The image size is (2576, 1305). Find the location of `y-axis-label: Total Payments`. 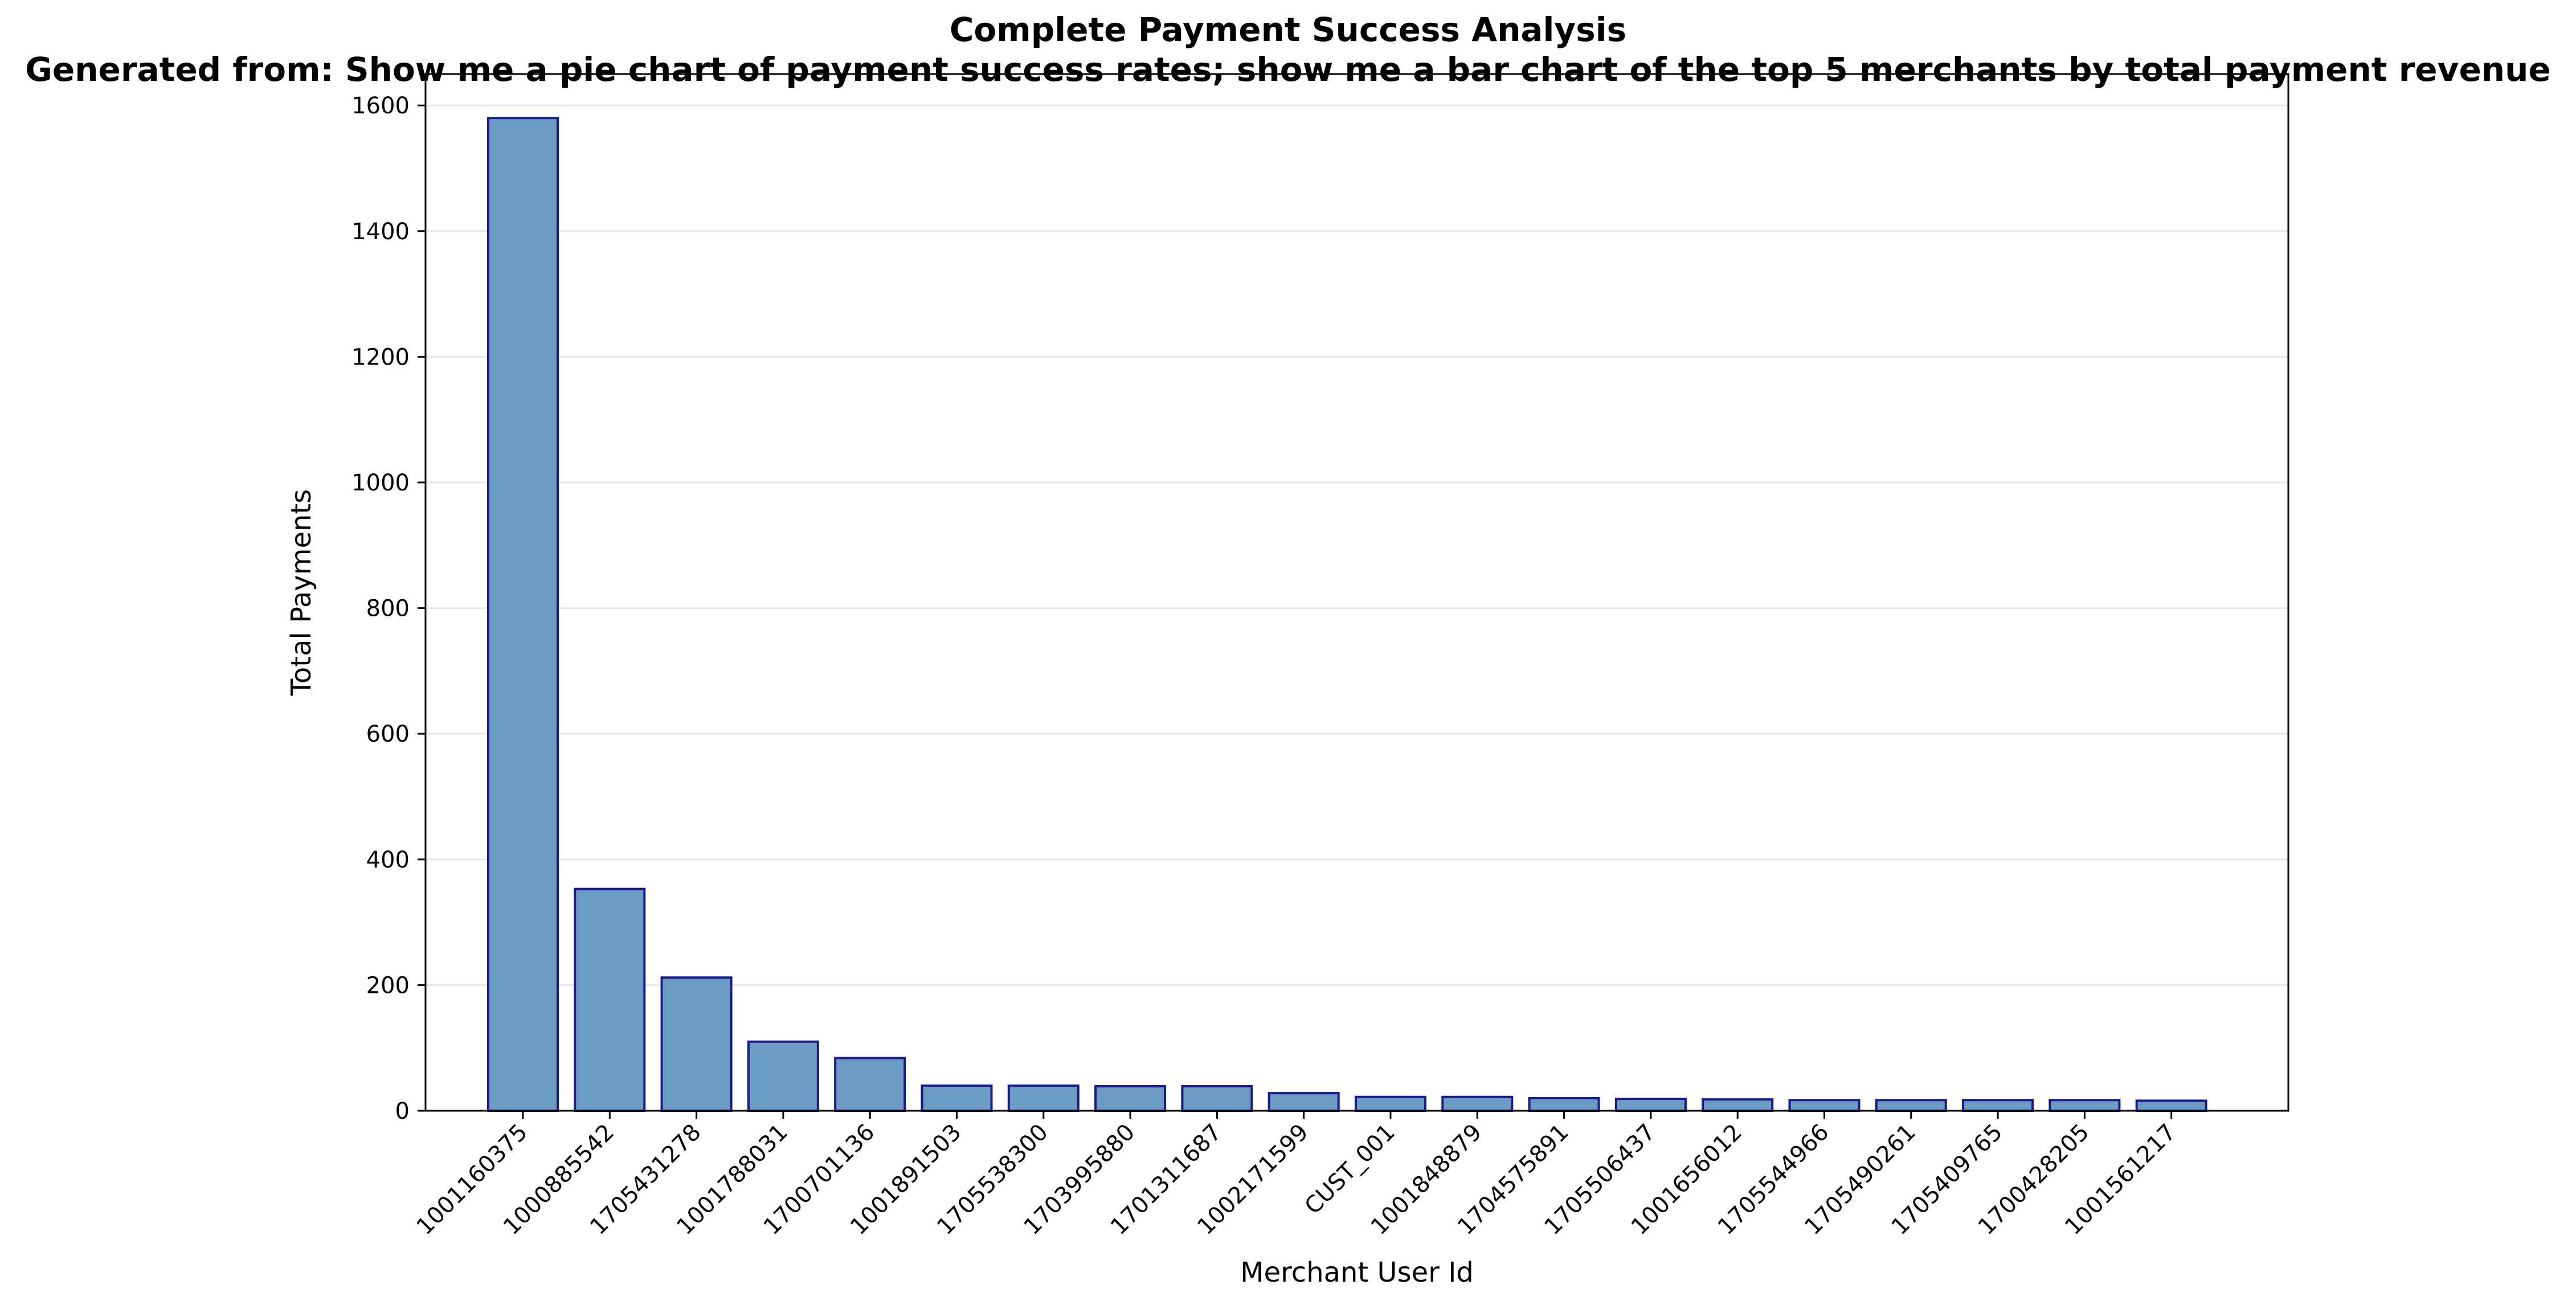

y-axis-label: Total Payments is located at coordinates (301, 593).